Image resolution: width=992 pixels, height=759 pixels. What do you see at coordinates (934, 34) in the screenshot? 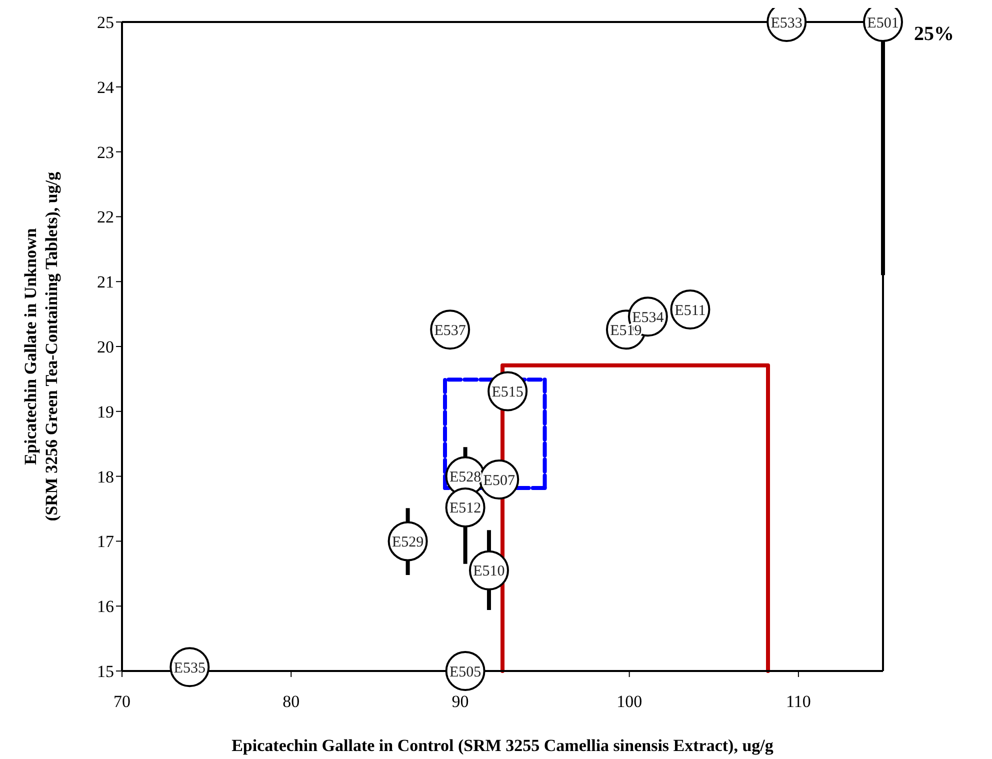
I see `text: 25%` at bounding box center [934, 34].